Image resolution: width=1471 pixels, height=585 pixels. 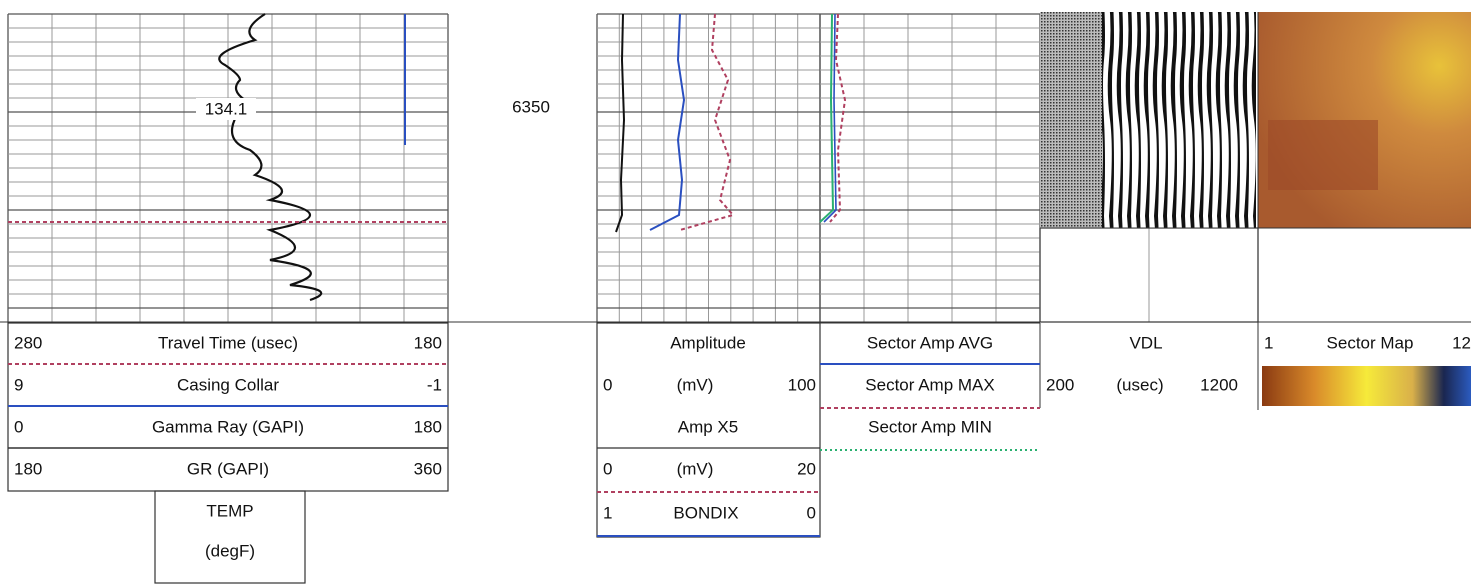 I want to click on sector-max-curve, so click(x=838, y=118).